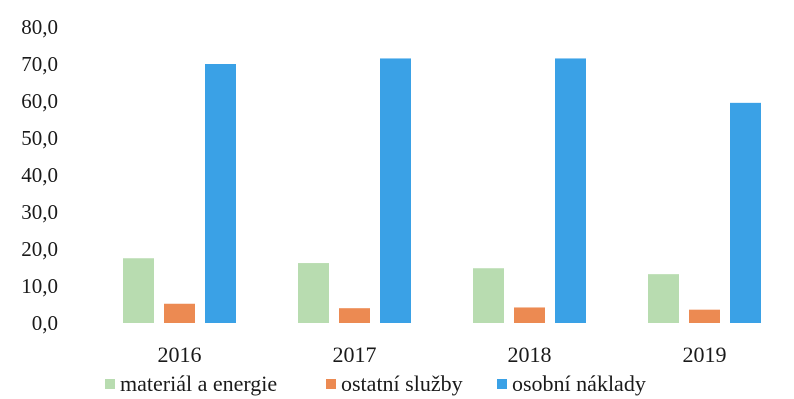 This screenshot has height=399, width=794. I want to click on x-tick-label: 2017, so click(355, 354).